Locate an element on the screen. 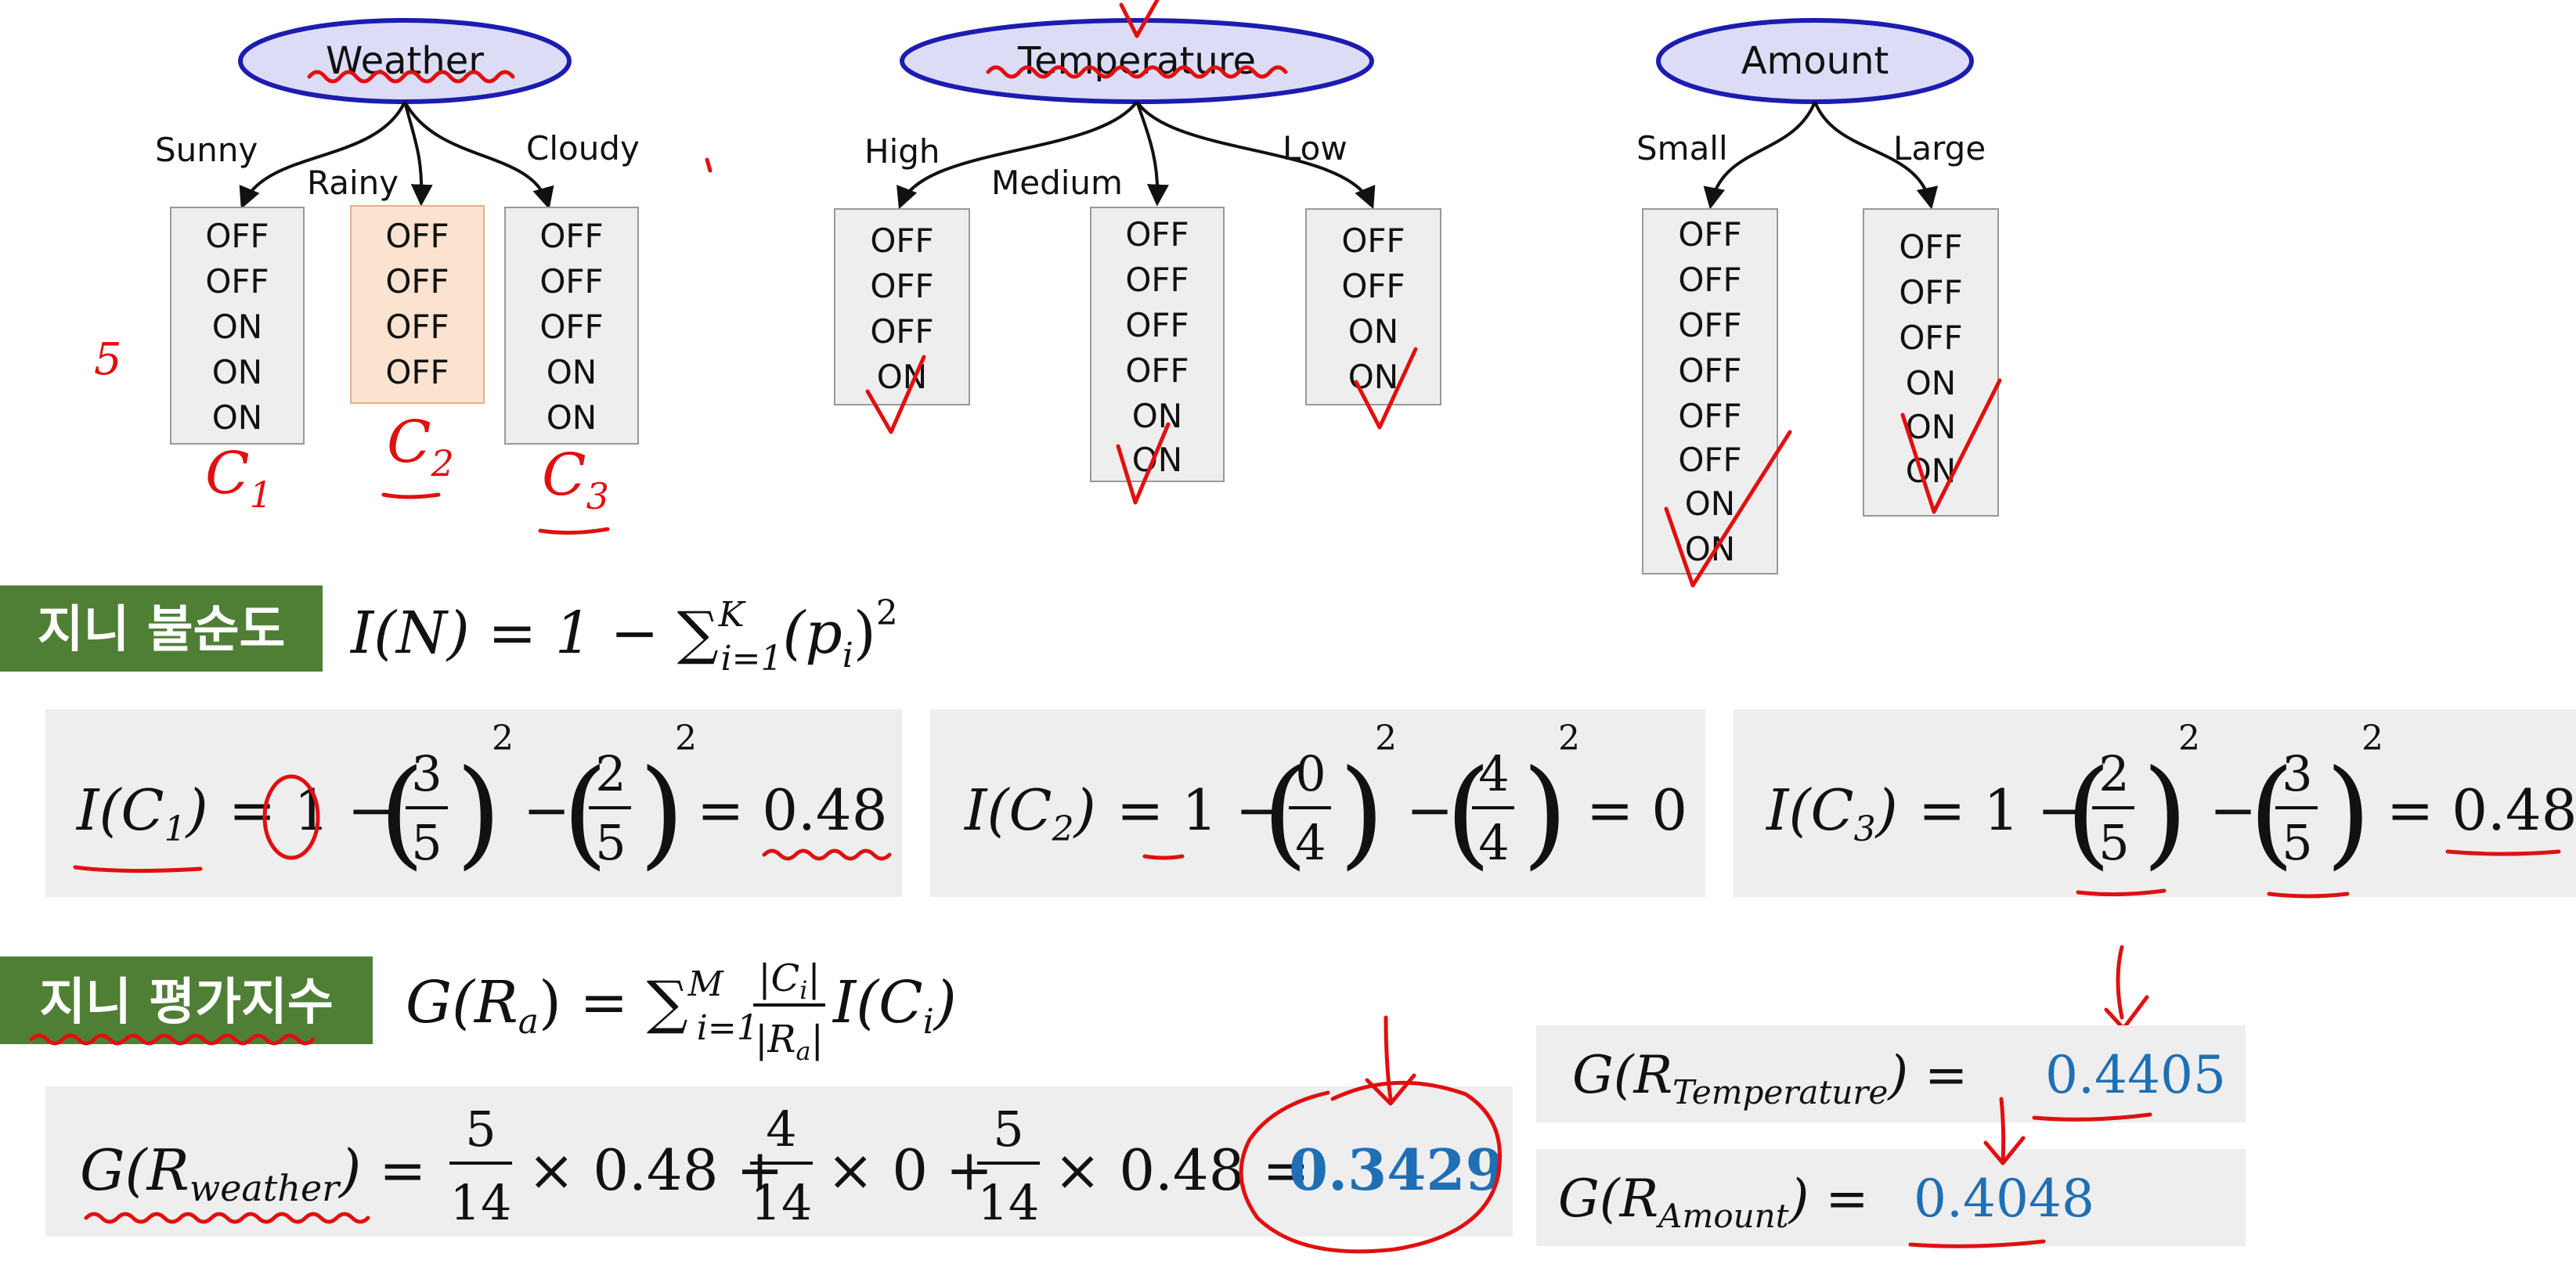  large-state-box is located at coordinates (1931, 362).